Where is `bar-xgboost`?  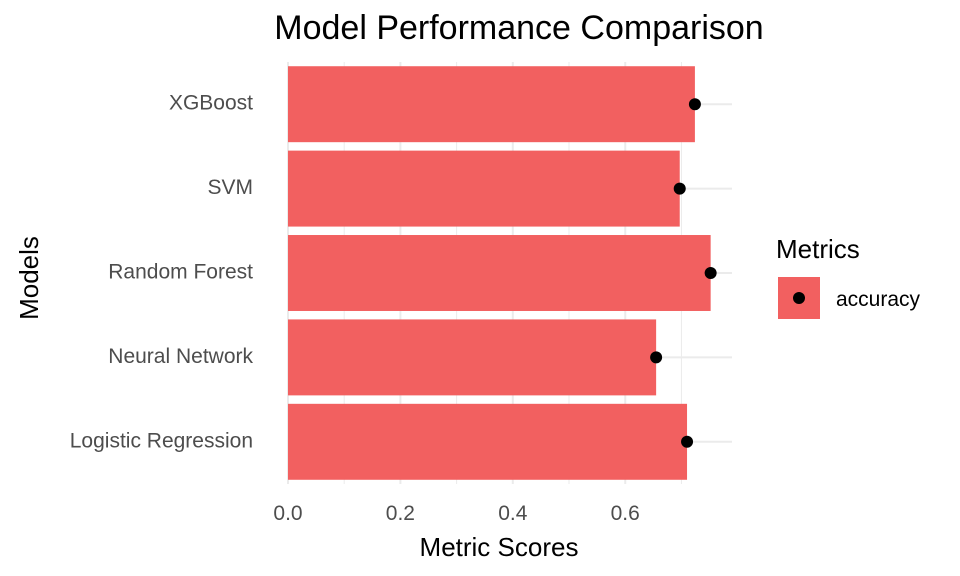
bar-xgboost is located at coordinates (491, 104).